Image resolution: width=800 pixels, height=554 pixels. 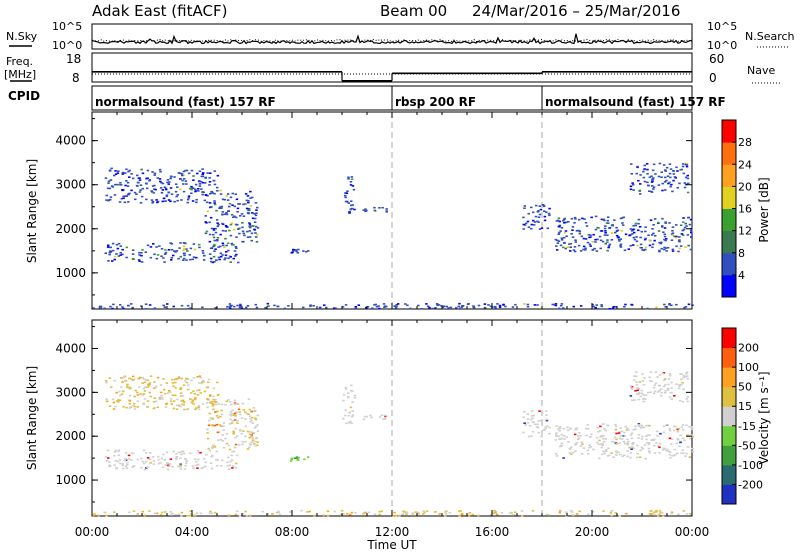 What do you see at coordinates (748, 367) in the screenshot?
I see `velocity-colorbar-tick-label: 100` at bounding box center [748, 367].